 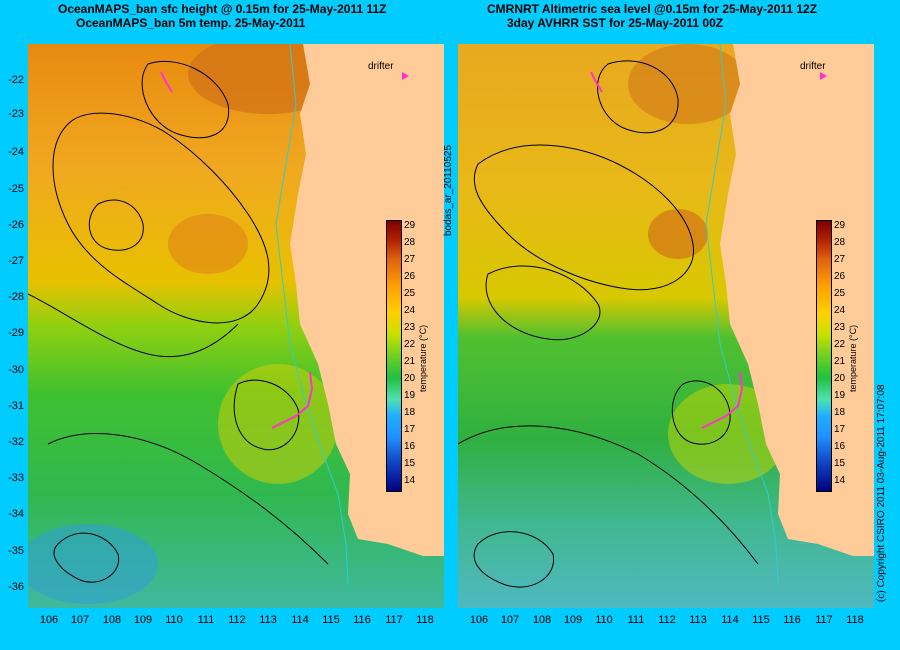 What do you see at coordinates (16, 551) in the screenshot?
I see `latitude-label: -35` at bounding box center [16, 551].